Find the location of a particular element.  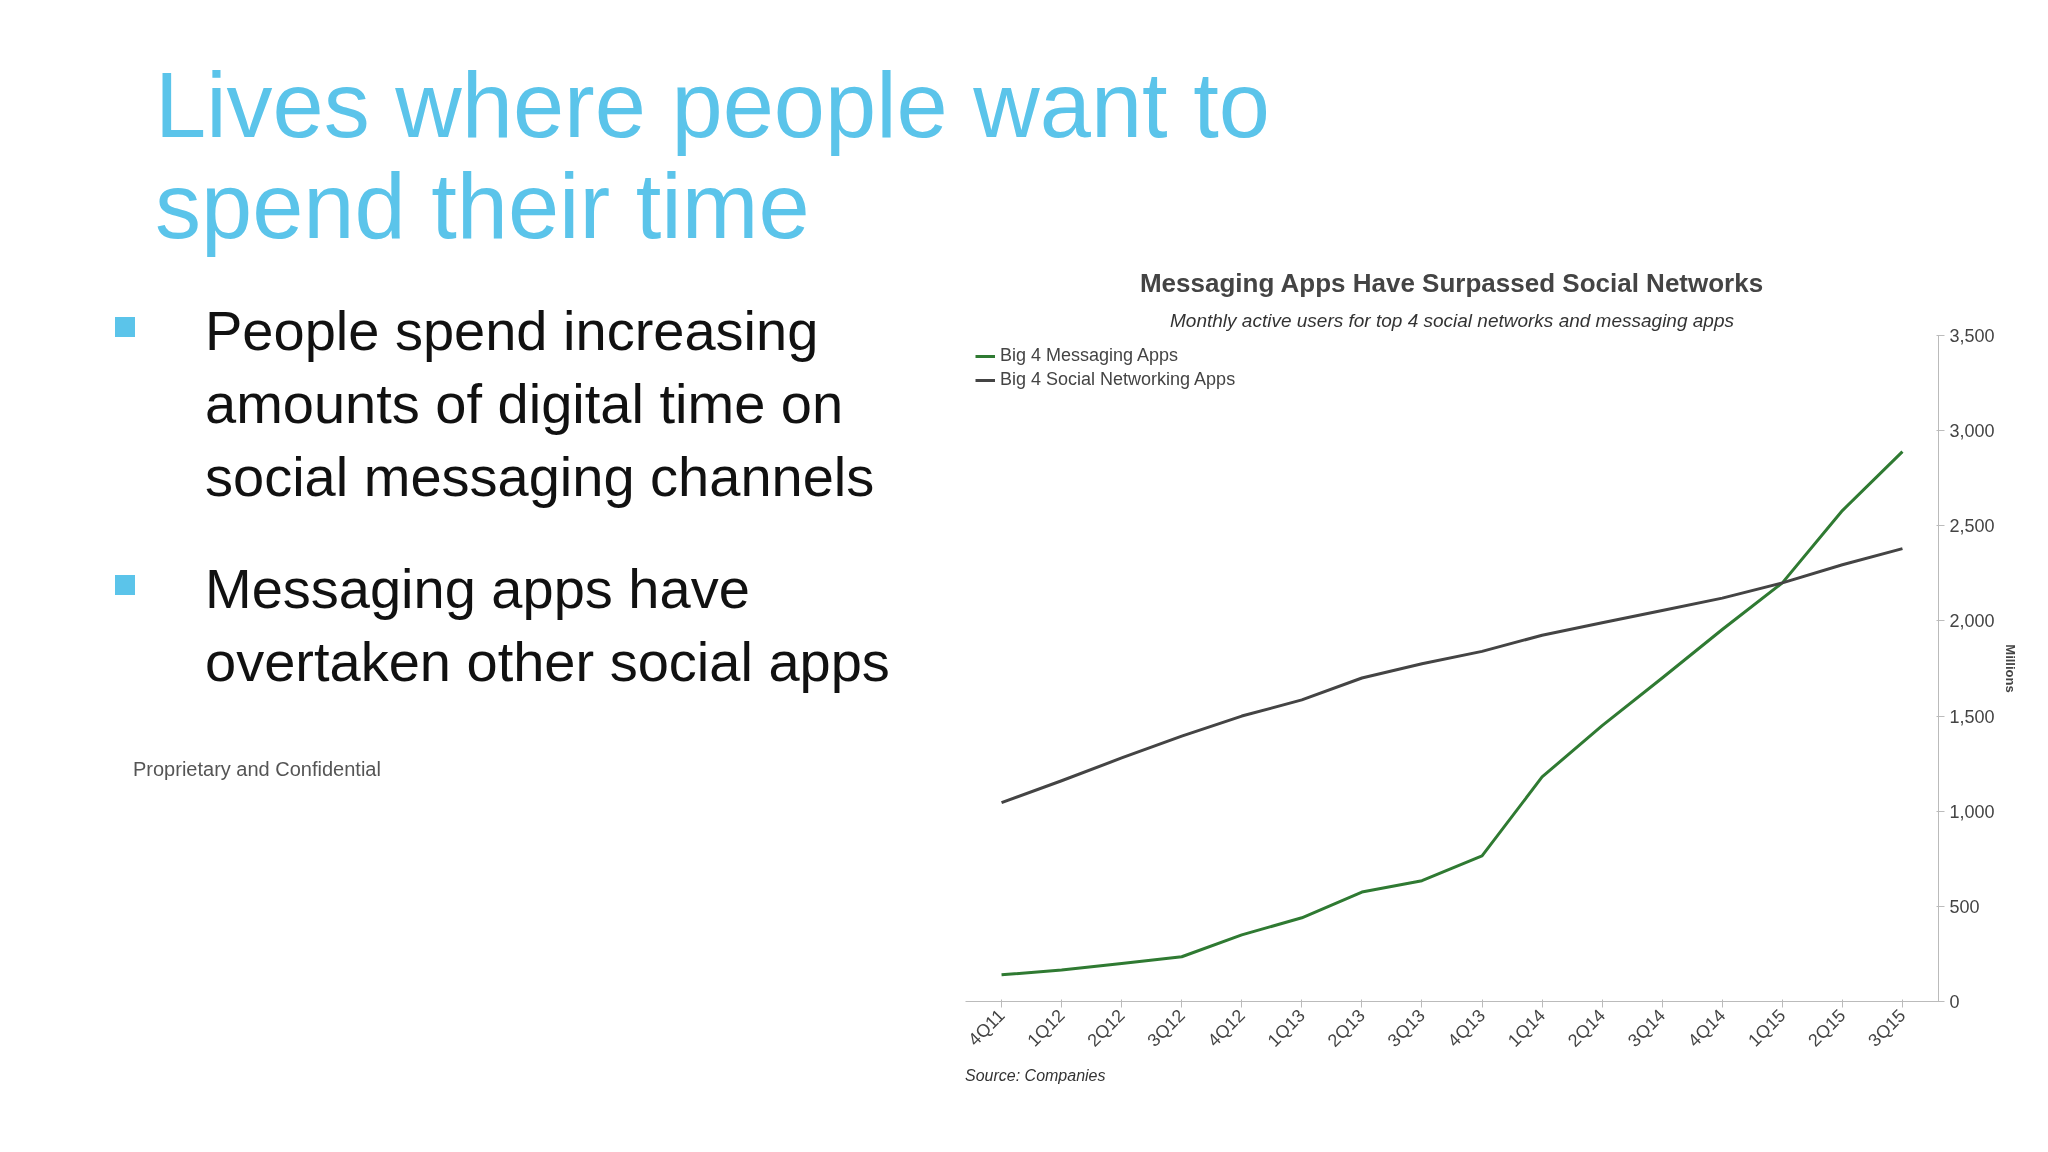

chart-title: Messaging Apps Have Surpassed Social Networks is located at coordinates (1451, 282).